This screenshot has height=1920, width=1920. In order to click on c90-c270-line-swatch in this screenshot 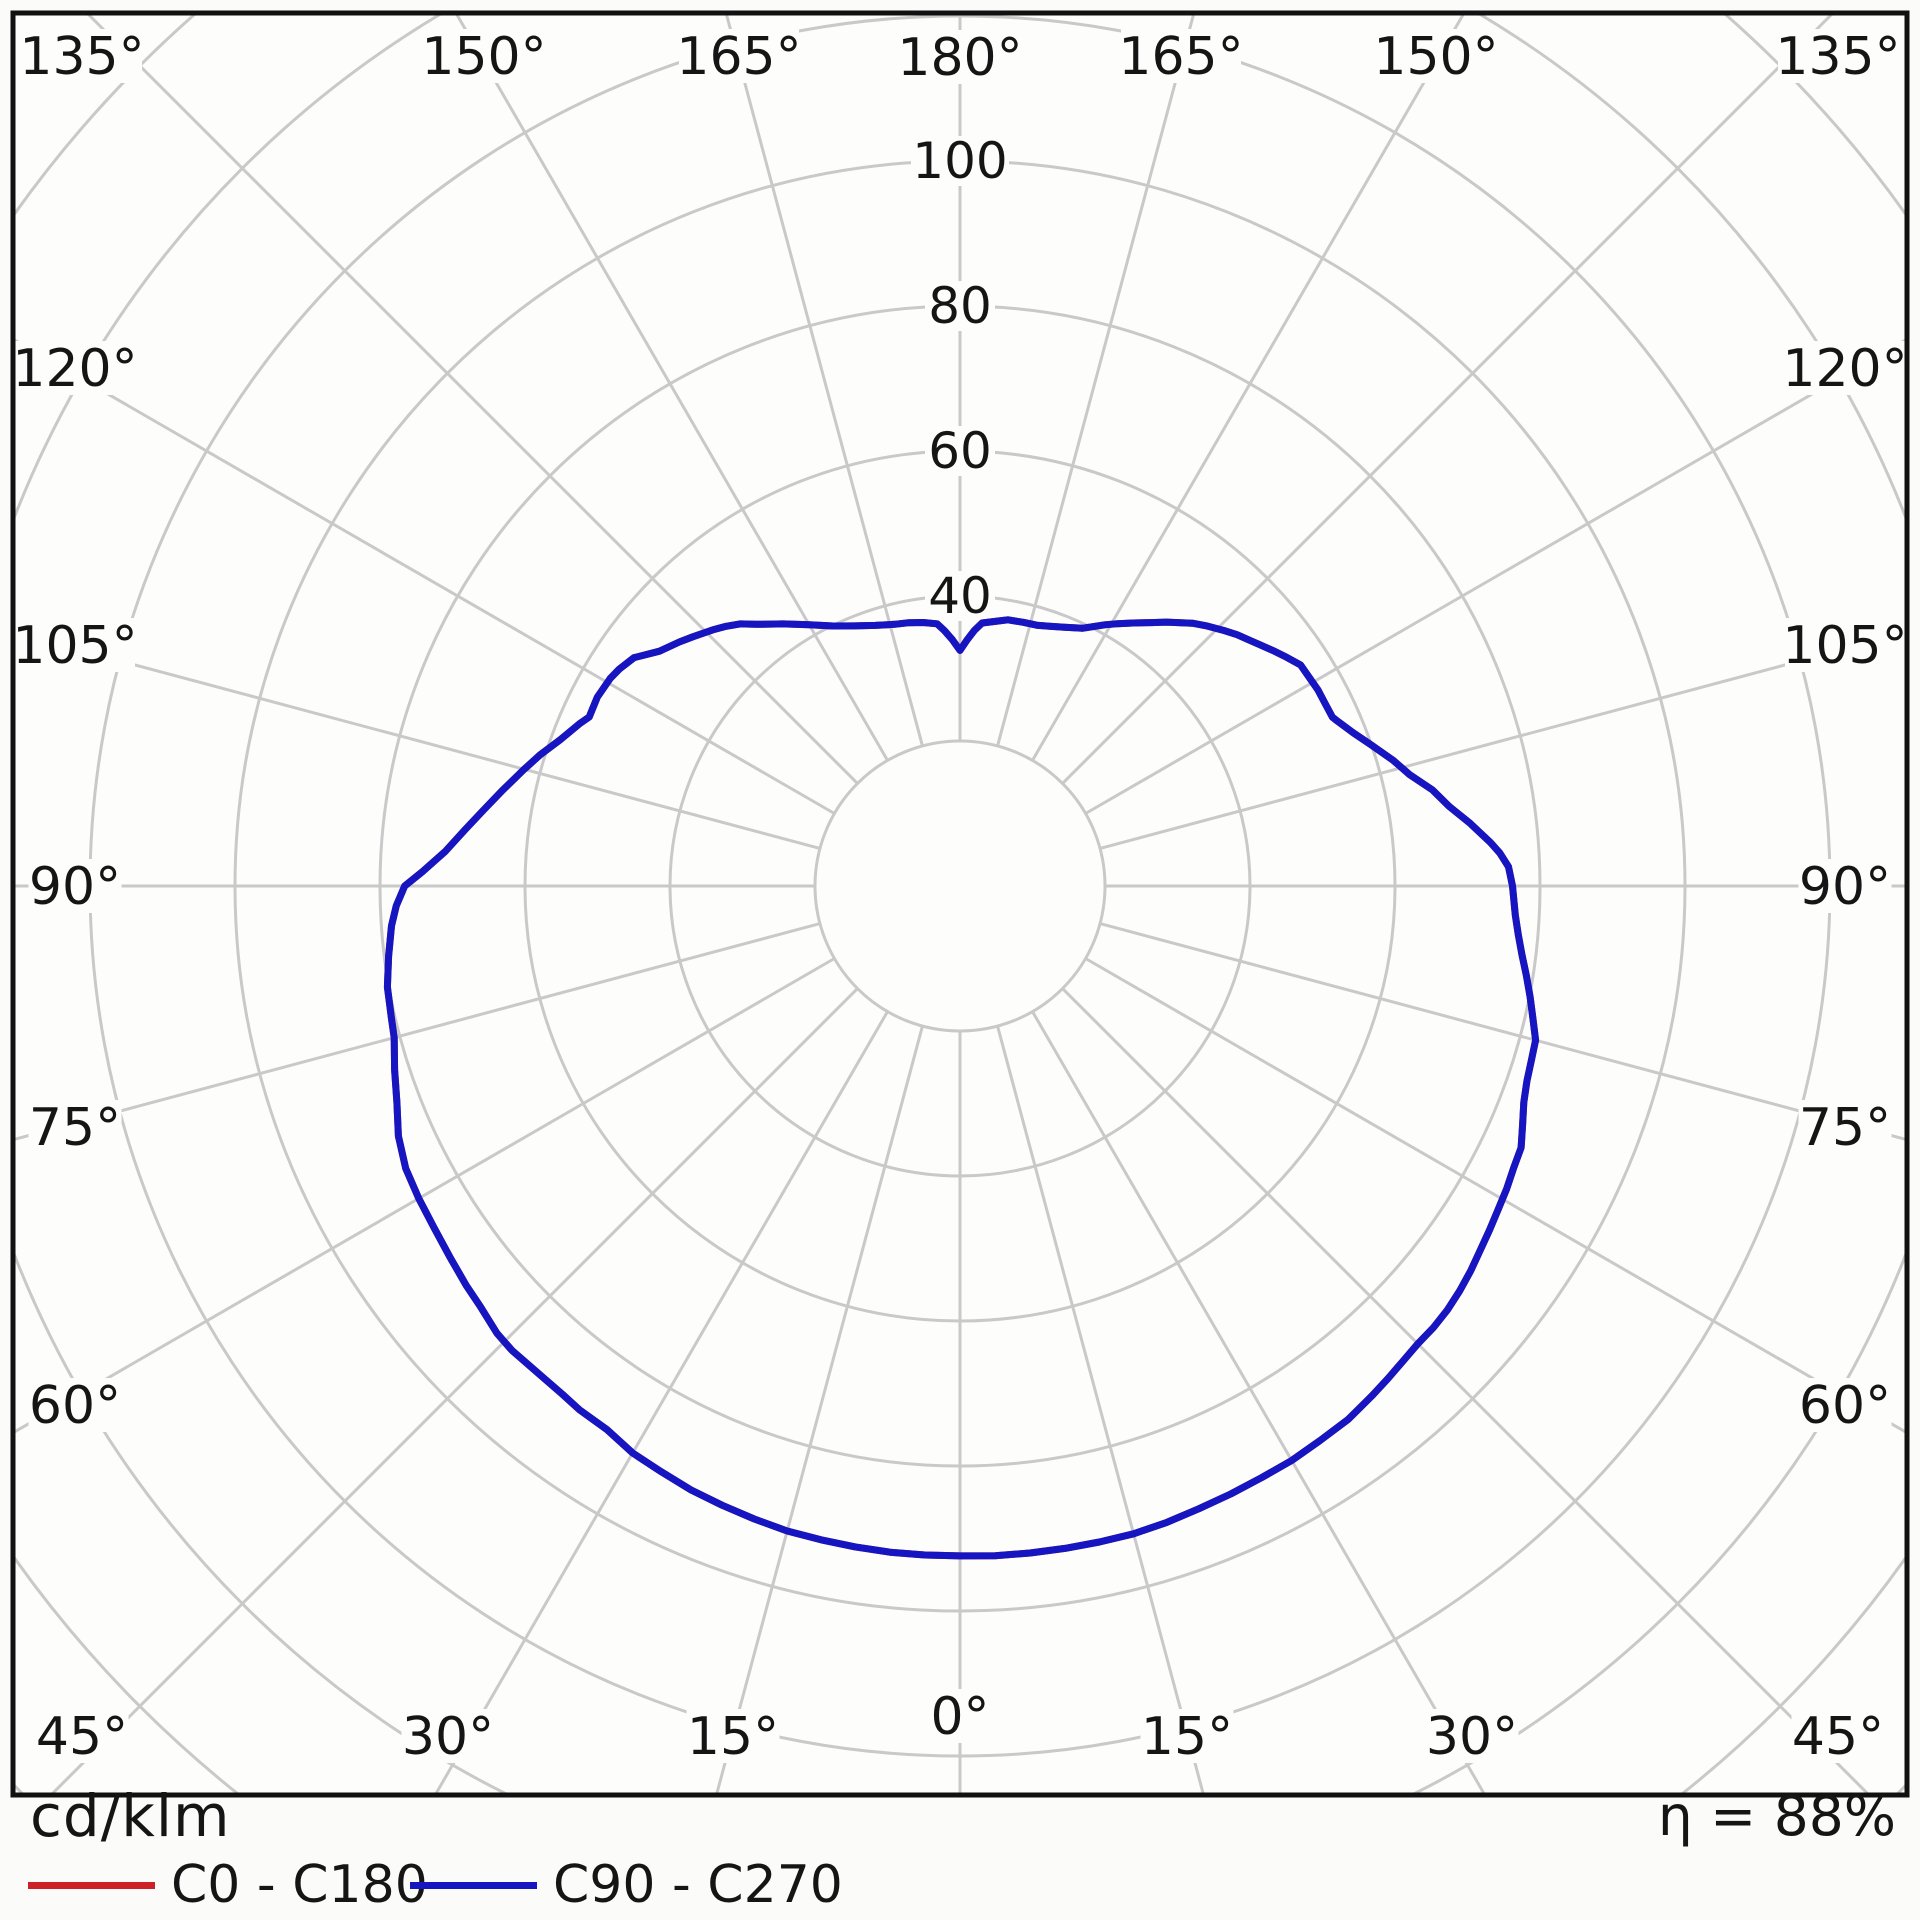, I will do `click(473, 1885)`.